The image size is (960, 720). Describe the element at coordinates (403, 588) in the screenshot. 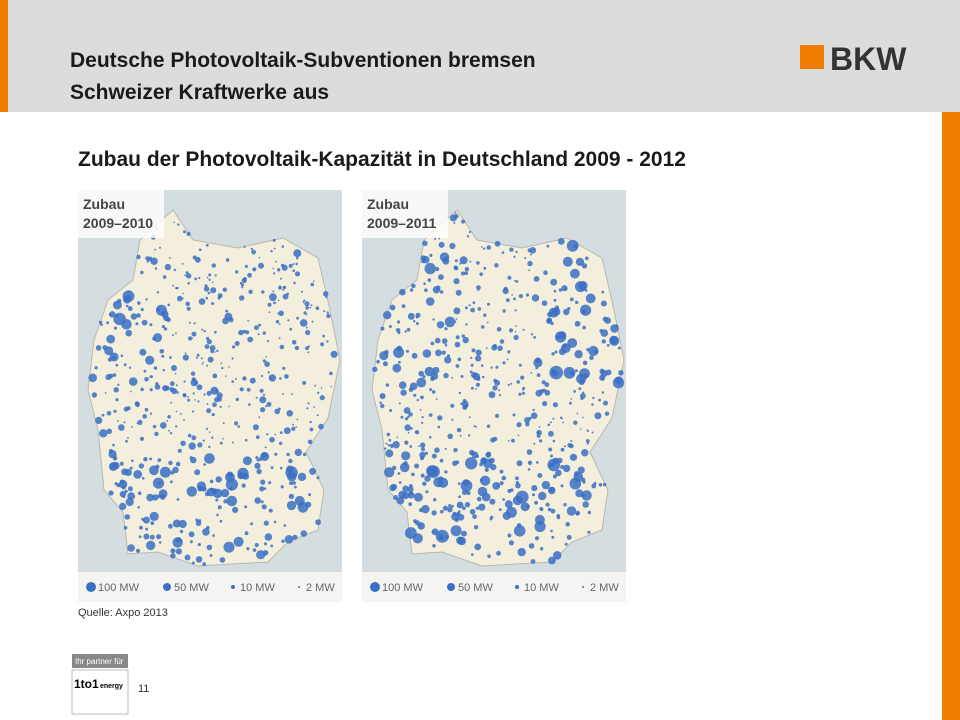

I see `legend-label: 100 MW` at that location.